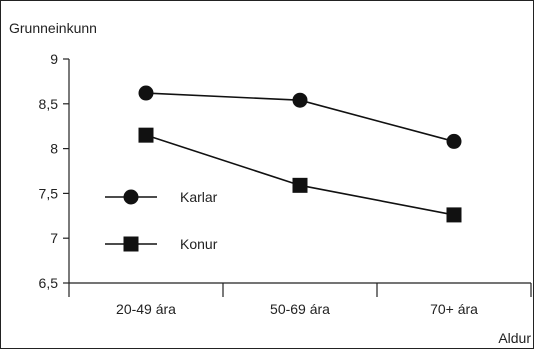  I want to click on x-tick-label: 70+ ára, so click(454, 309).